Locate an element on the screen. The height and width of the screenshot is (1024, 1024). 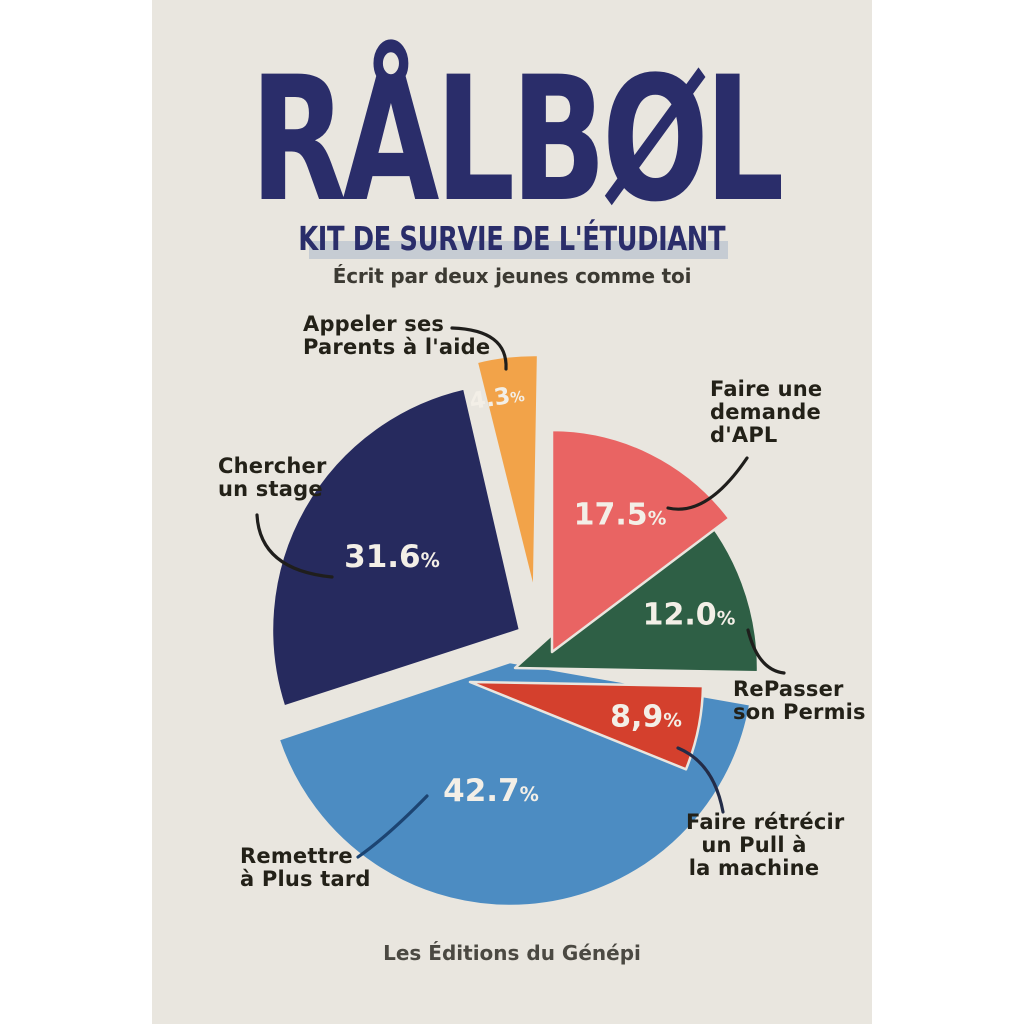
slice-label-retrecir-pull: Faire rétrécir un Pull à la machine is located at coordinates (765, 845).